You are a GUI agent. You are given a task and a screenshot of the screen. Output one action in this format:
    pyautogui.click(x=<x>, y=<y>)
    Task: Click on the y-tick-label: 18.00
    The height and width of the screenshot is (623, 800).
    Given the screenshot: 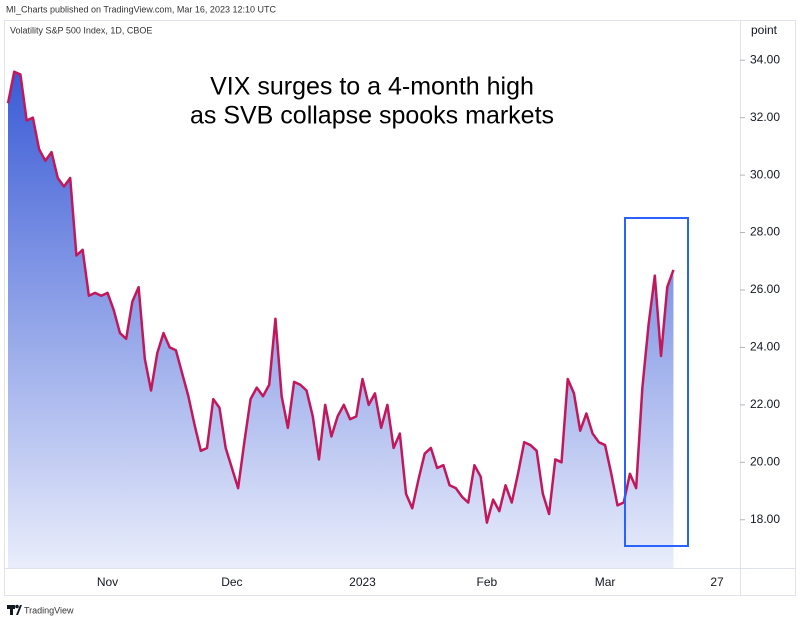 What is the action you would take?
    pyautogui.click(x=765, y=519)
    